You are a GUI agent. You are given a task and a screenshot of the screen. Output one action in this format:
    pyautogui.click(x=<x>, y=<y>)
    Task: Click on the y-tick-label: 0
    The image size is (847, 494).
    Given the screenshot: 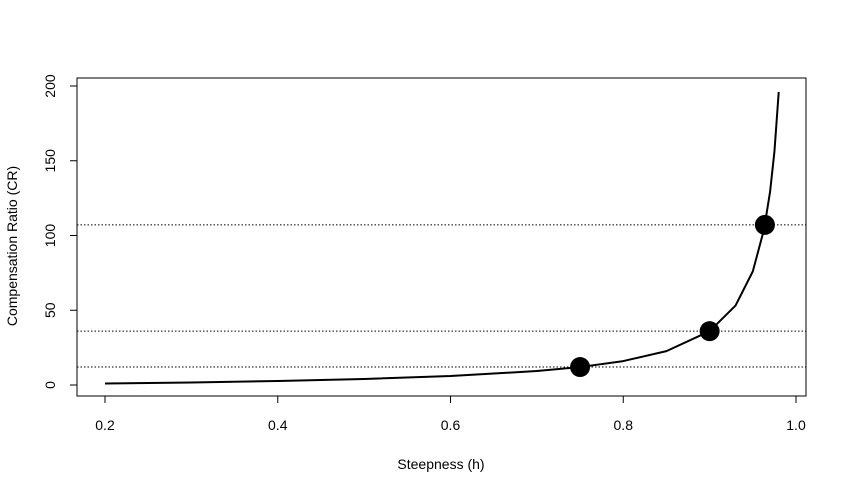 What is the action you would take?
    pyautogui.click(x=50, y=385)
    